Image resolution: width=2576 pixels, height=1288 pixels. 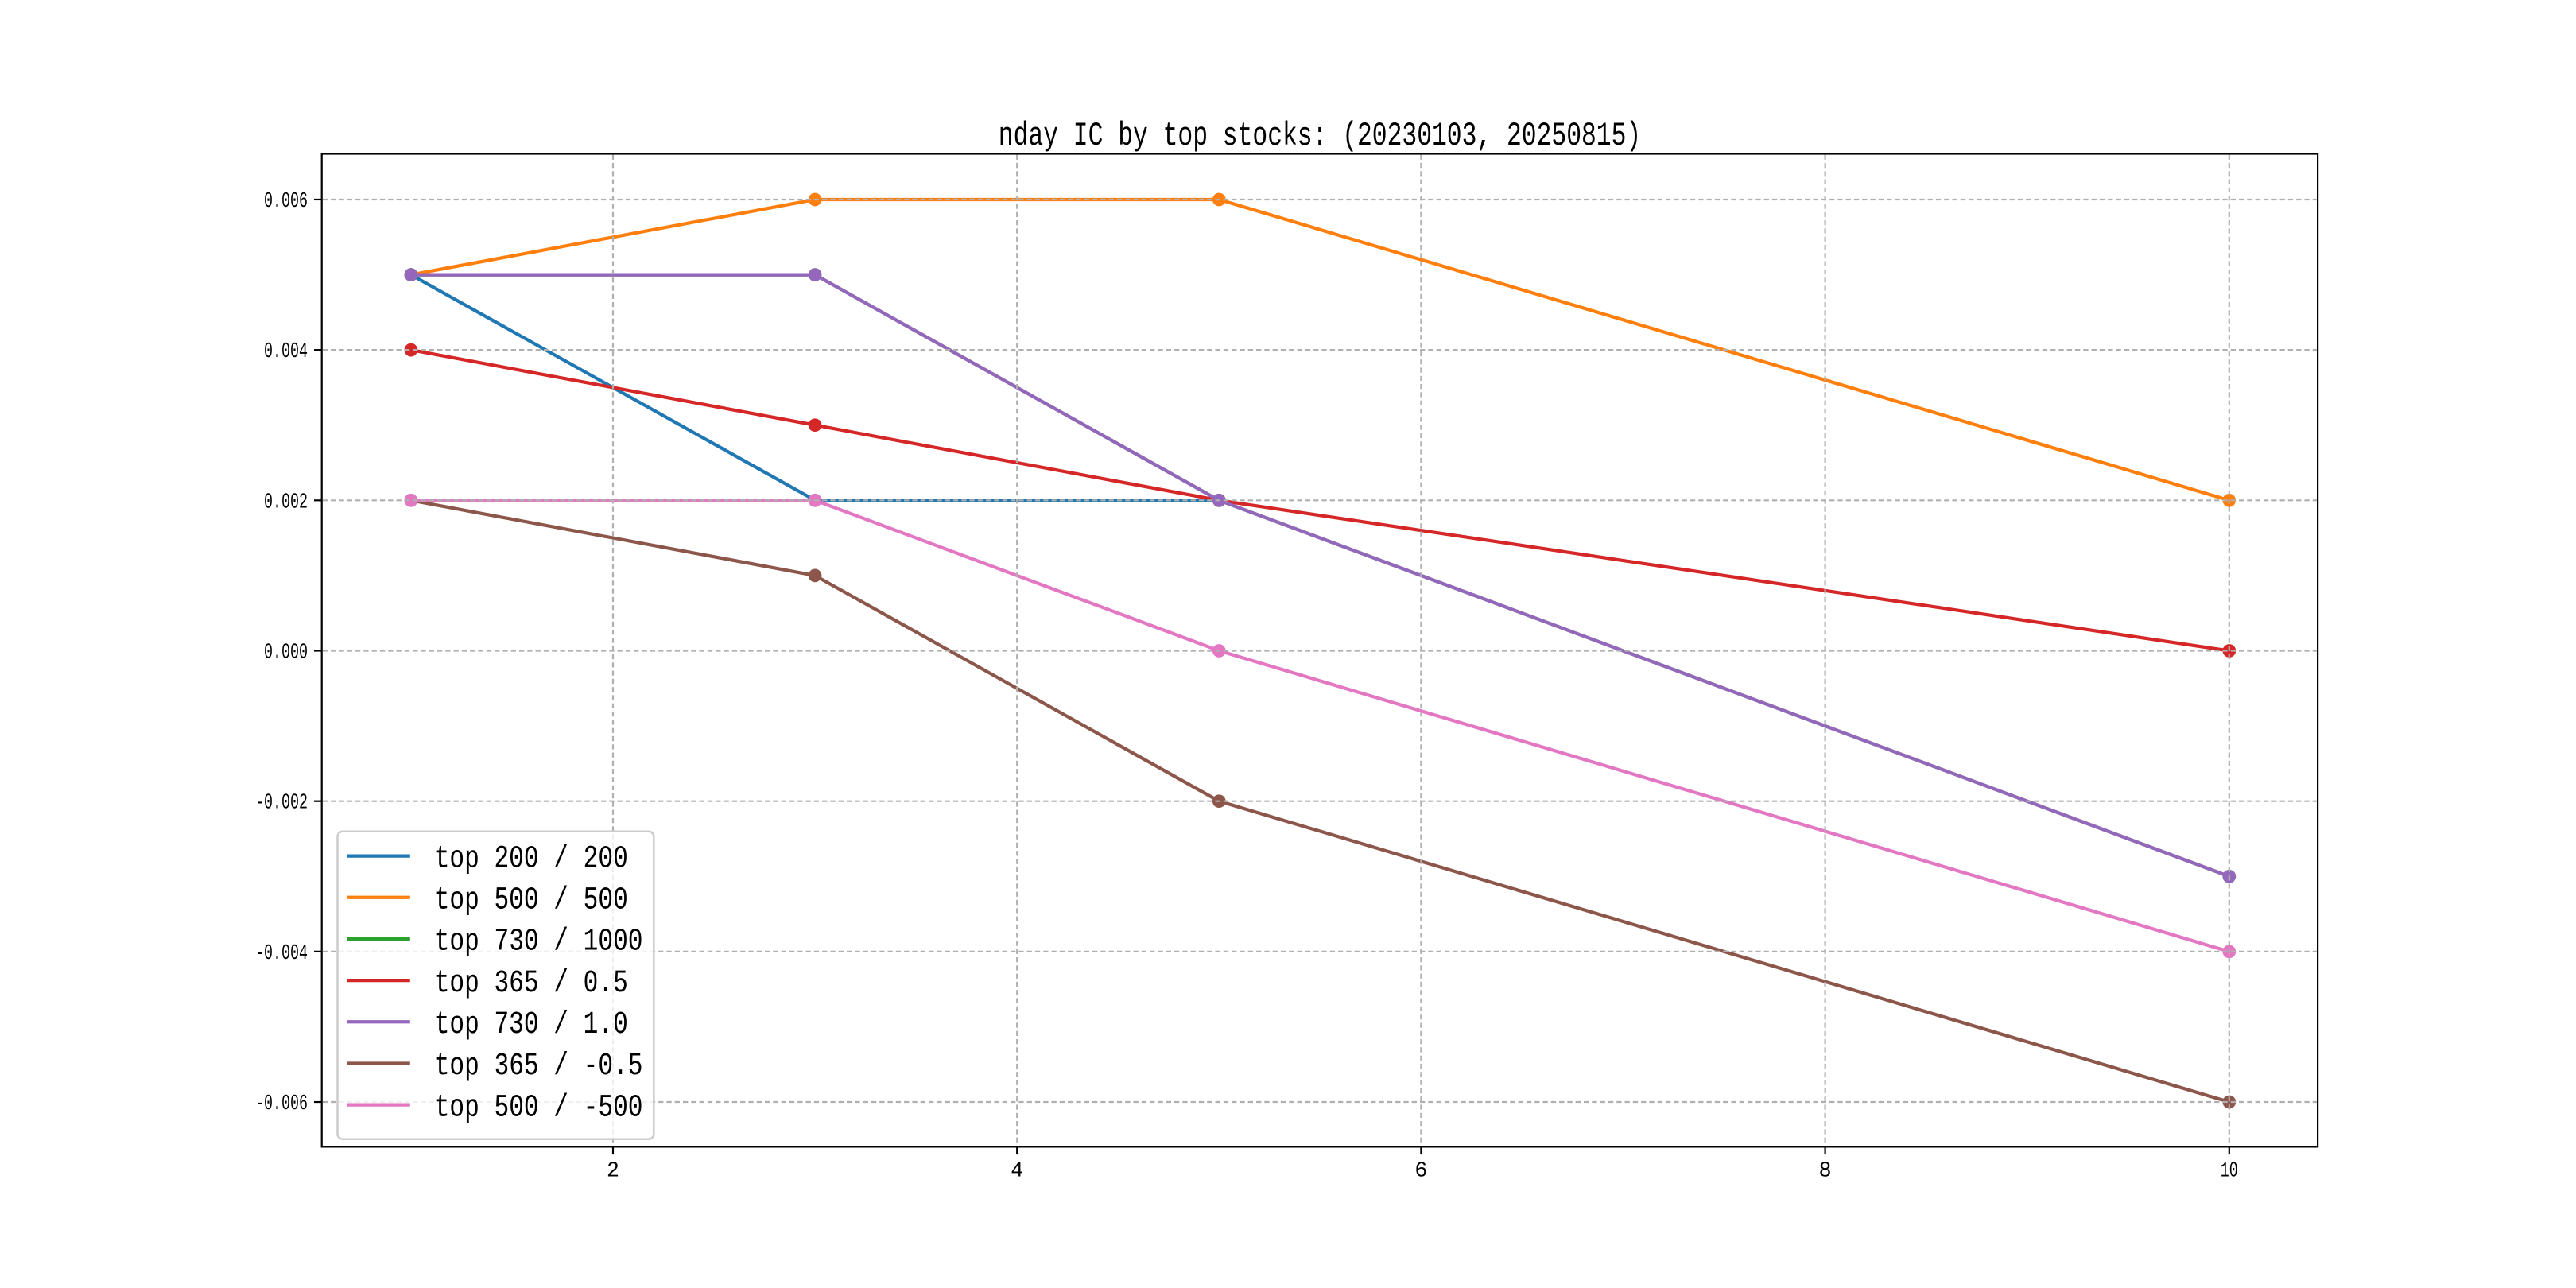 What do you see at coordinates (286, 351) in the screenshot?
I see `svg-text: 0.004` at bounding box center [286, 351].